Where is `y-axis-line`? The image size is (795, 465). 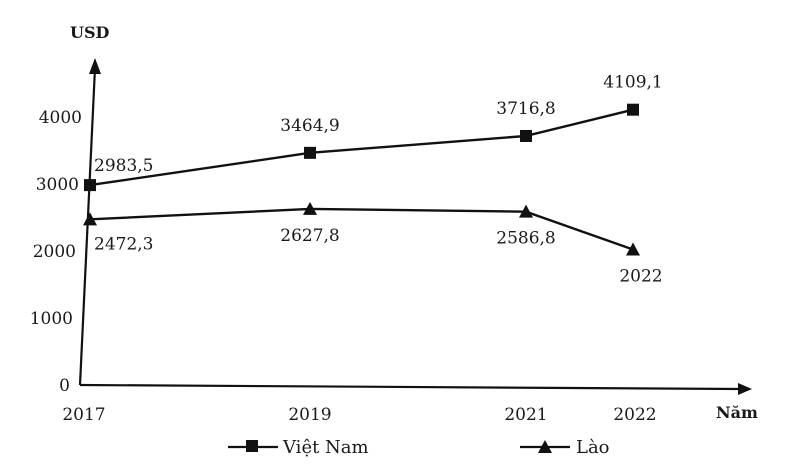
y-axis-line is located at coordinates (87, 226).